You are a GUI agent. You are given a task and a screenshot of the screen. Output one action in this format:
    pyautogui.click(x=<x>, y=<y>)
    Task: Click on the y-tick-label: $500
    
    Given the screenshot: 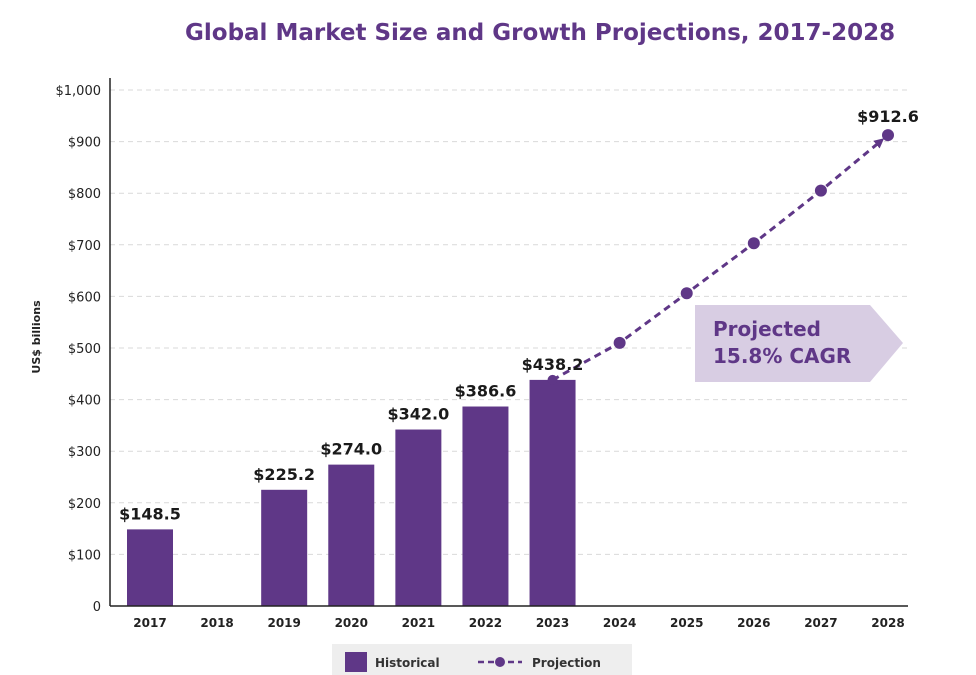 What is the action you would take?
    pyautogui.click(x=84, y=349)
    